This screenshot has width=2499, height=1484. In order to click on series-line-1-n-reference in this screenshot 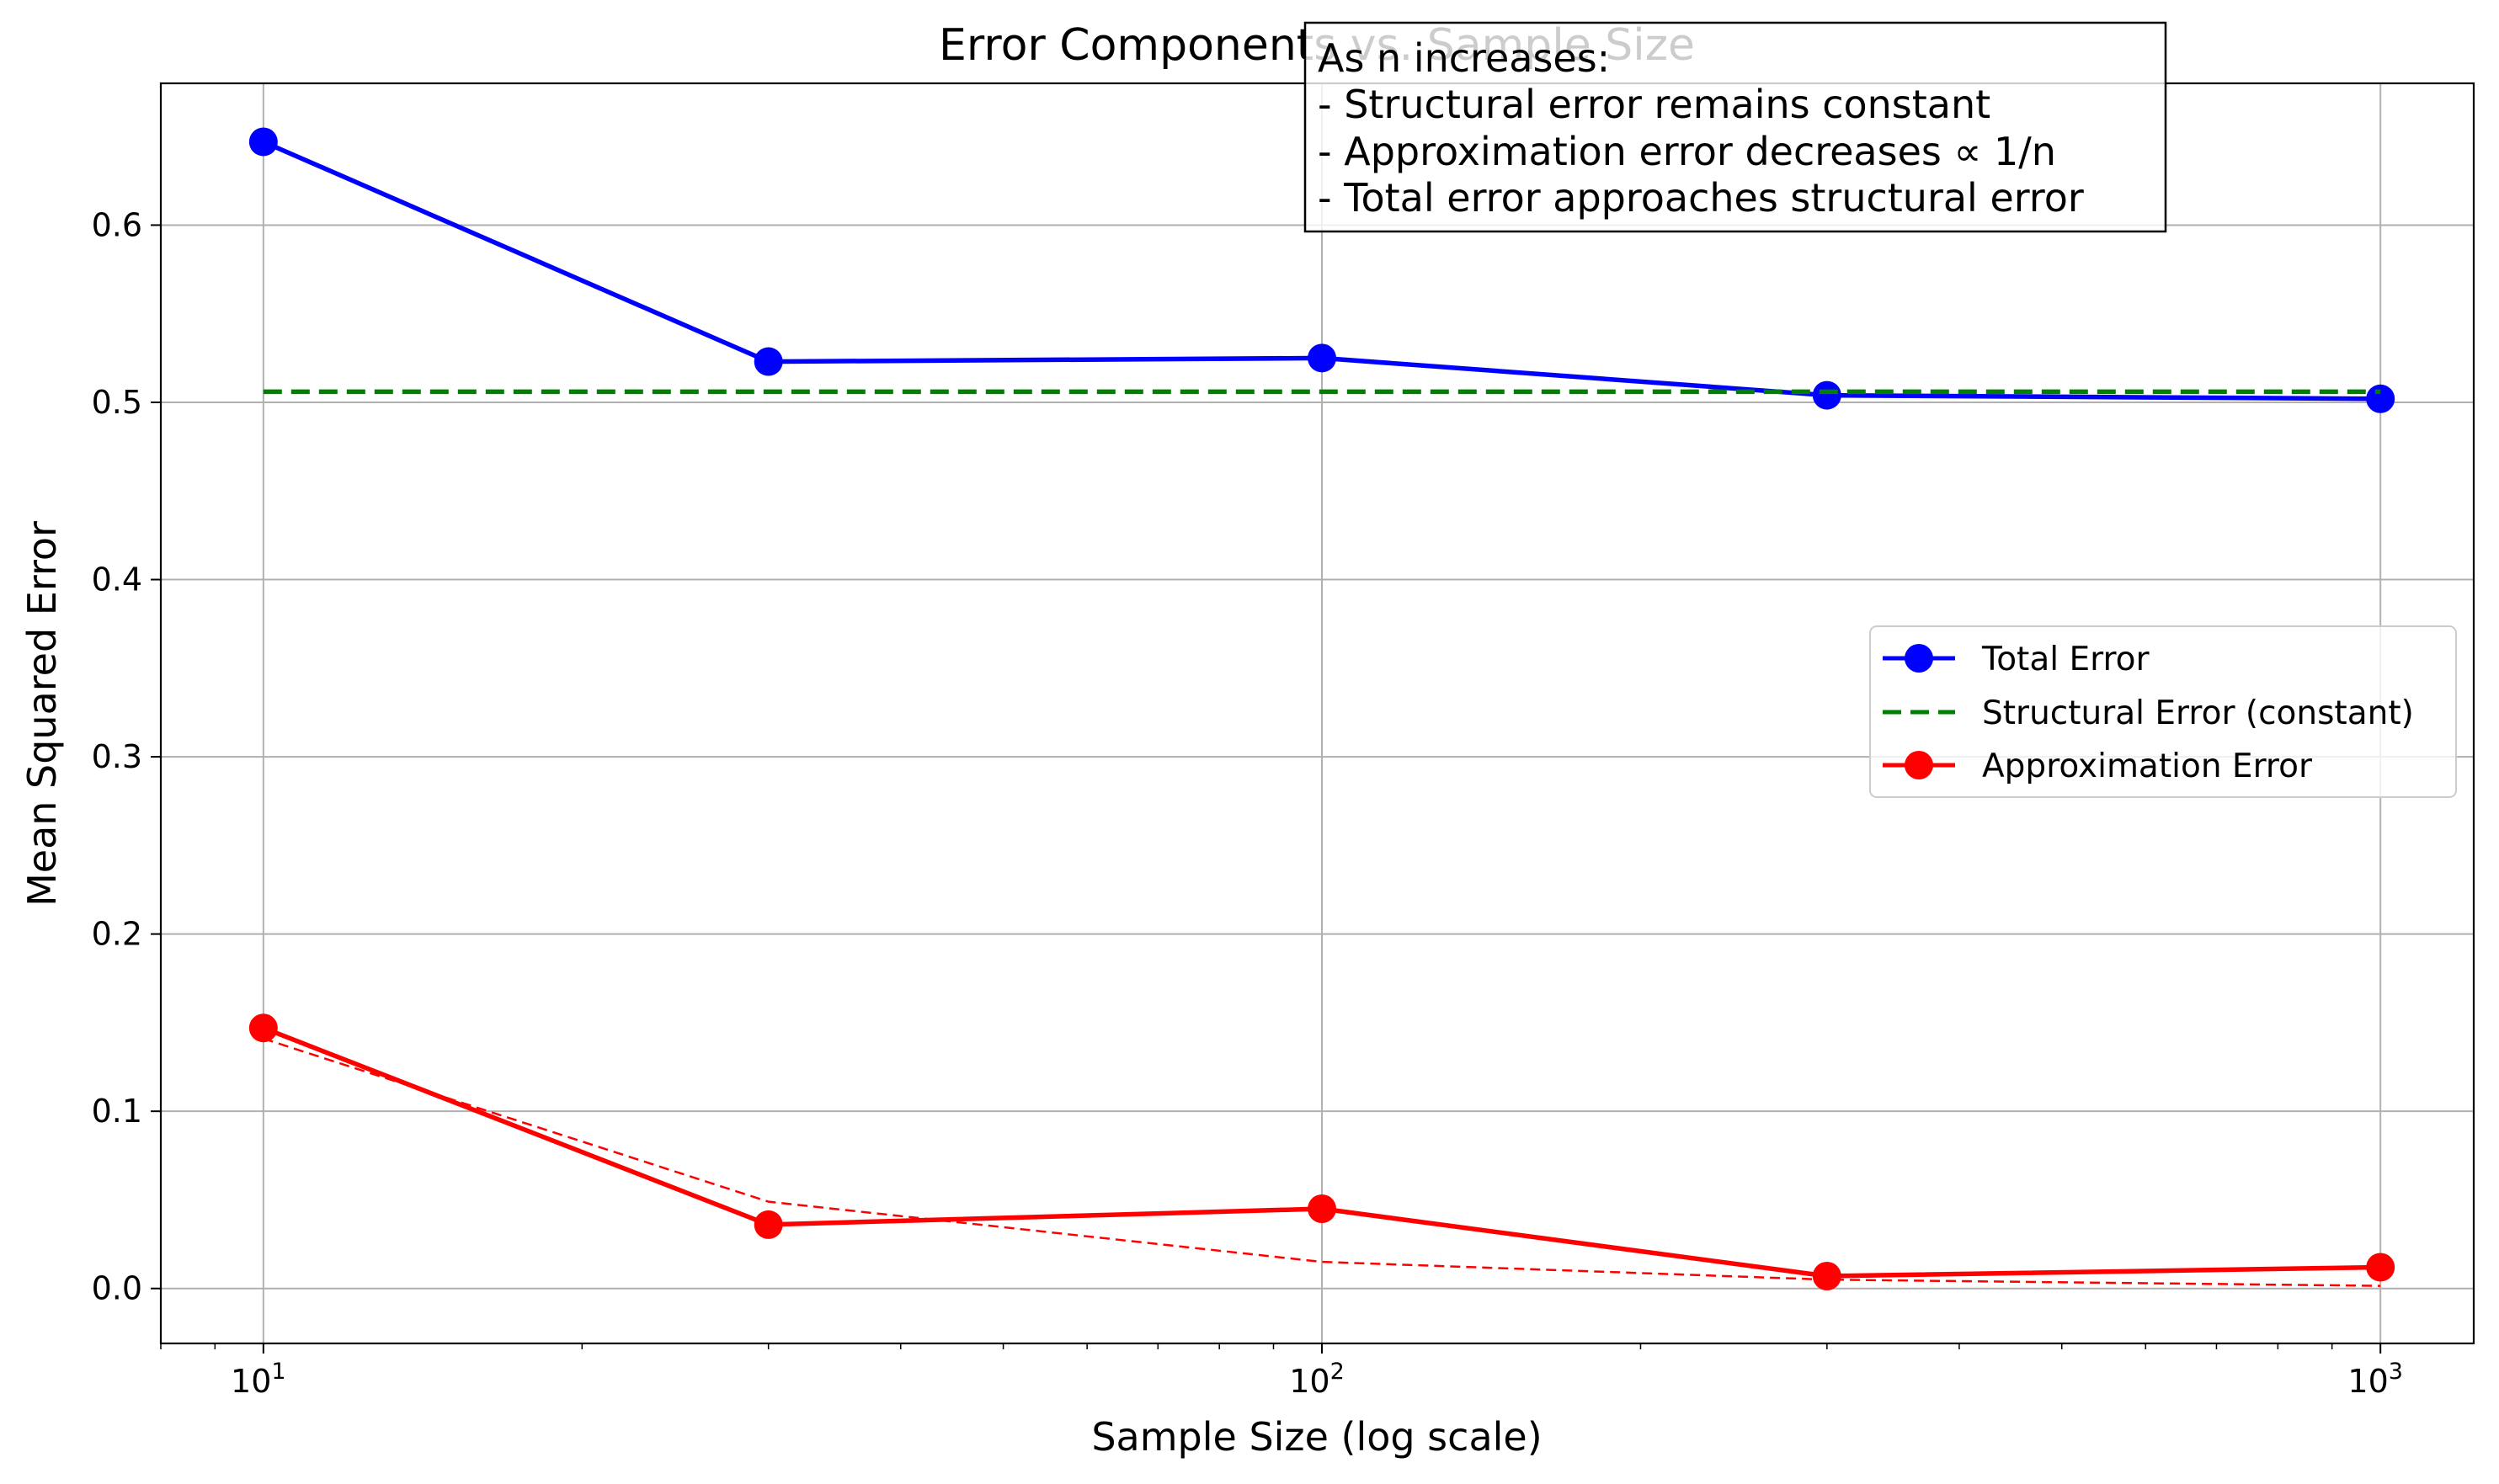, I will do `click(1322, 1162)`.